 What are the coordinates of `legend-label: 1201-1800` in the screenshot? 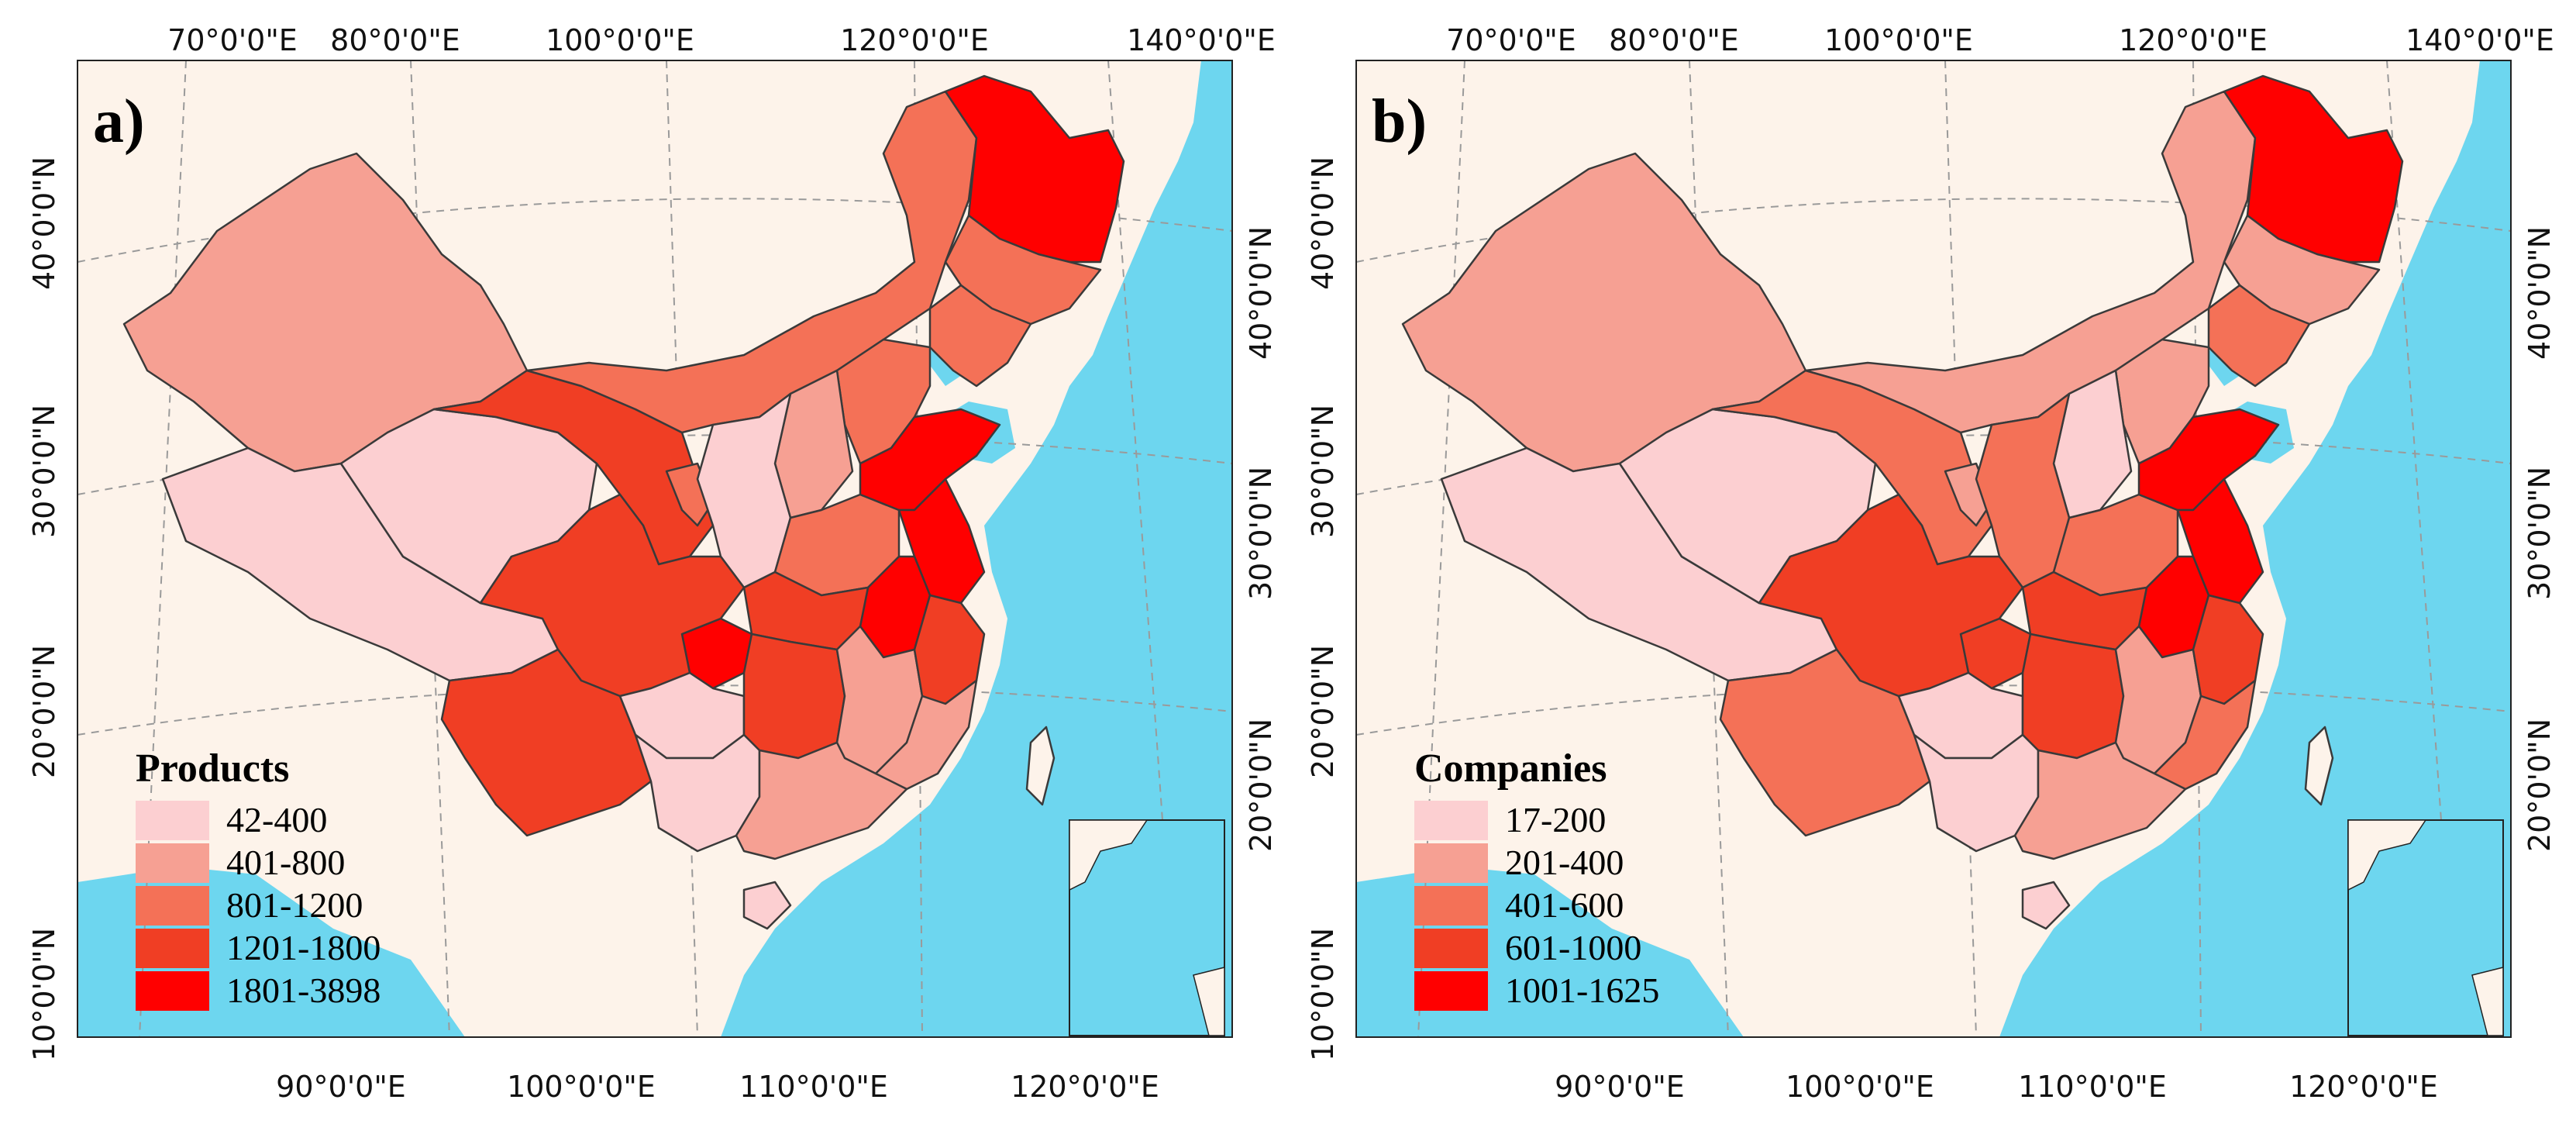 It's located at (303, 947).